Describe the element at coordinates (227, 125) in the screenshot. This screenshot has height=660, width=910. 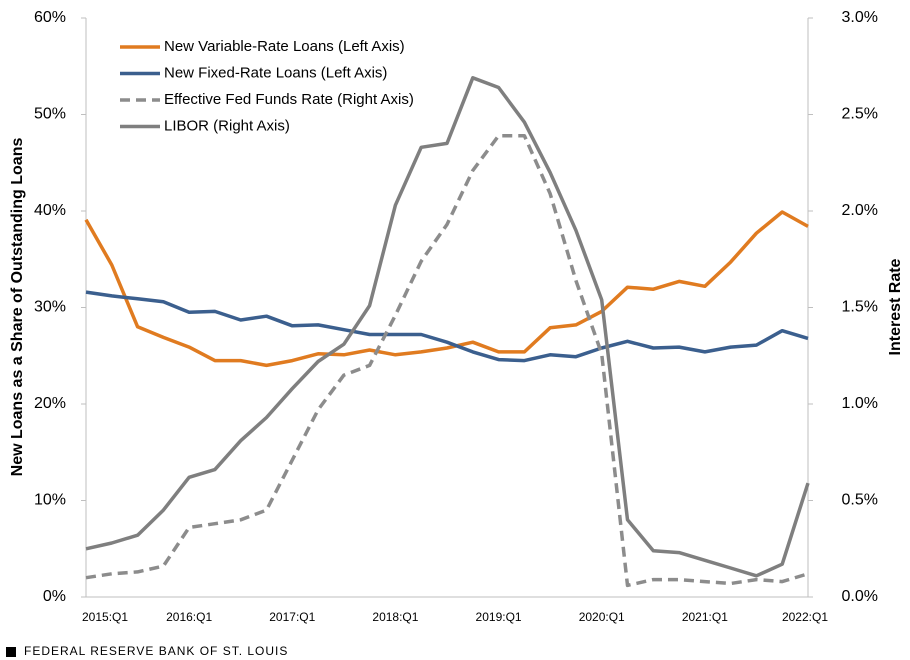
I see `legend-label: LIBOR (Right Axis)` at that location.